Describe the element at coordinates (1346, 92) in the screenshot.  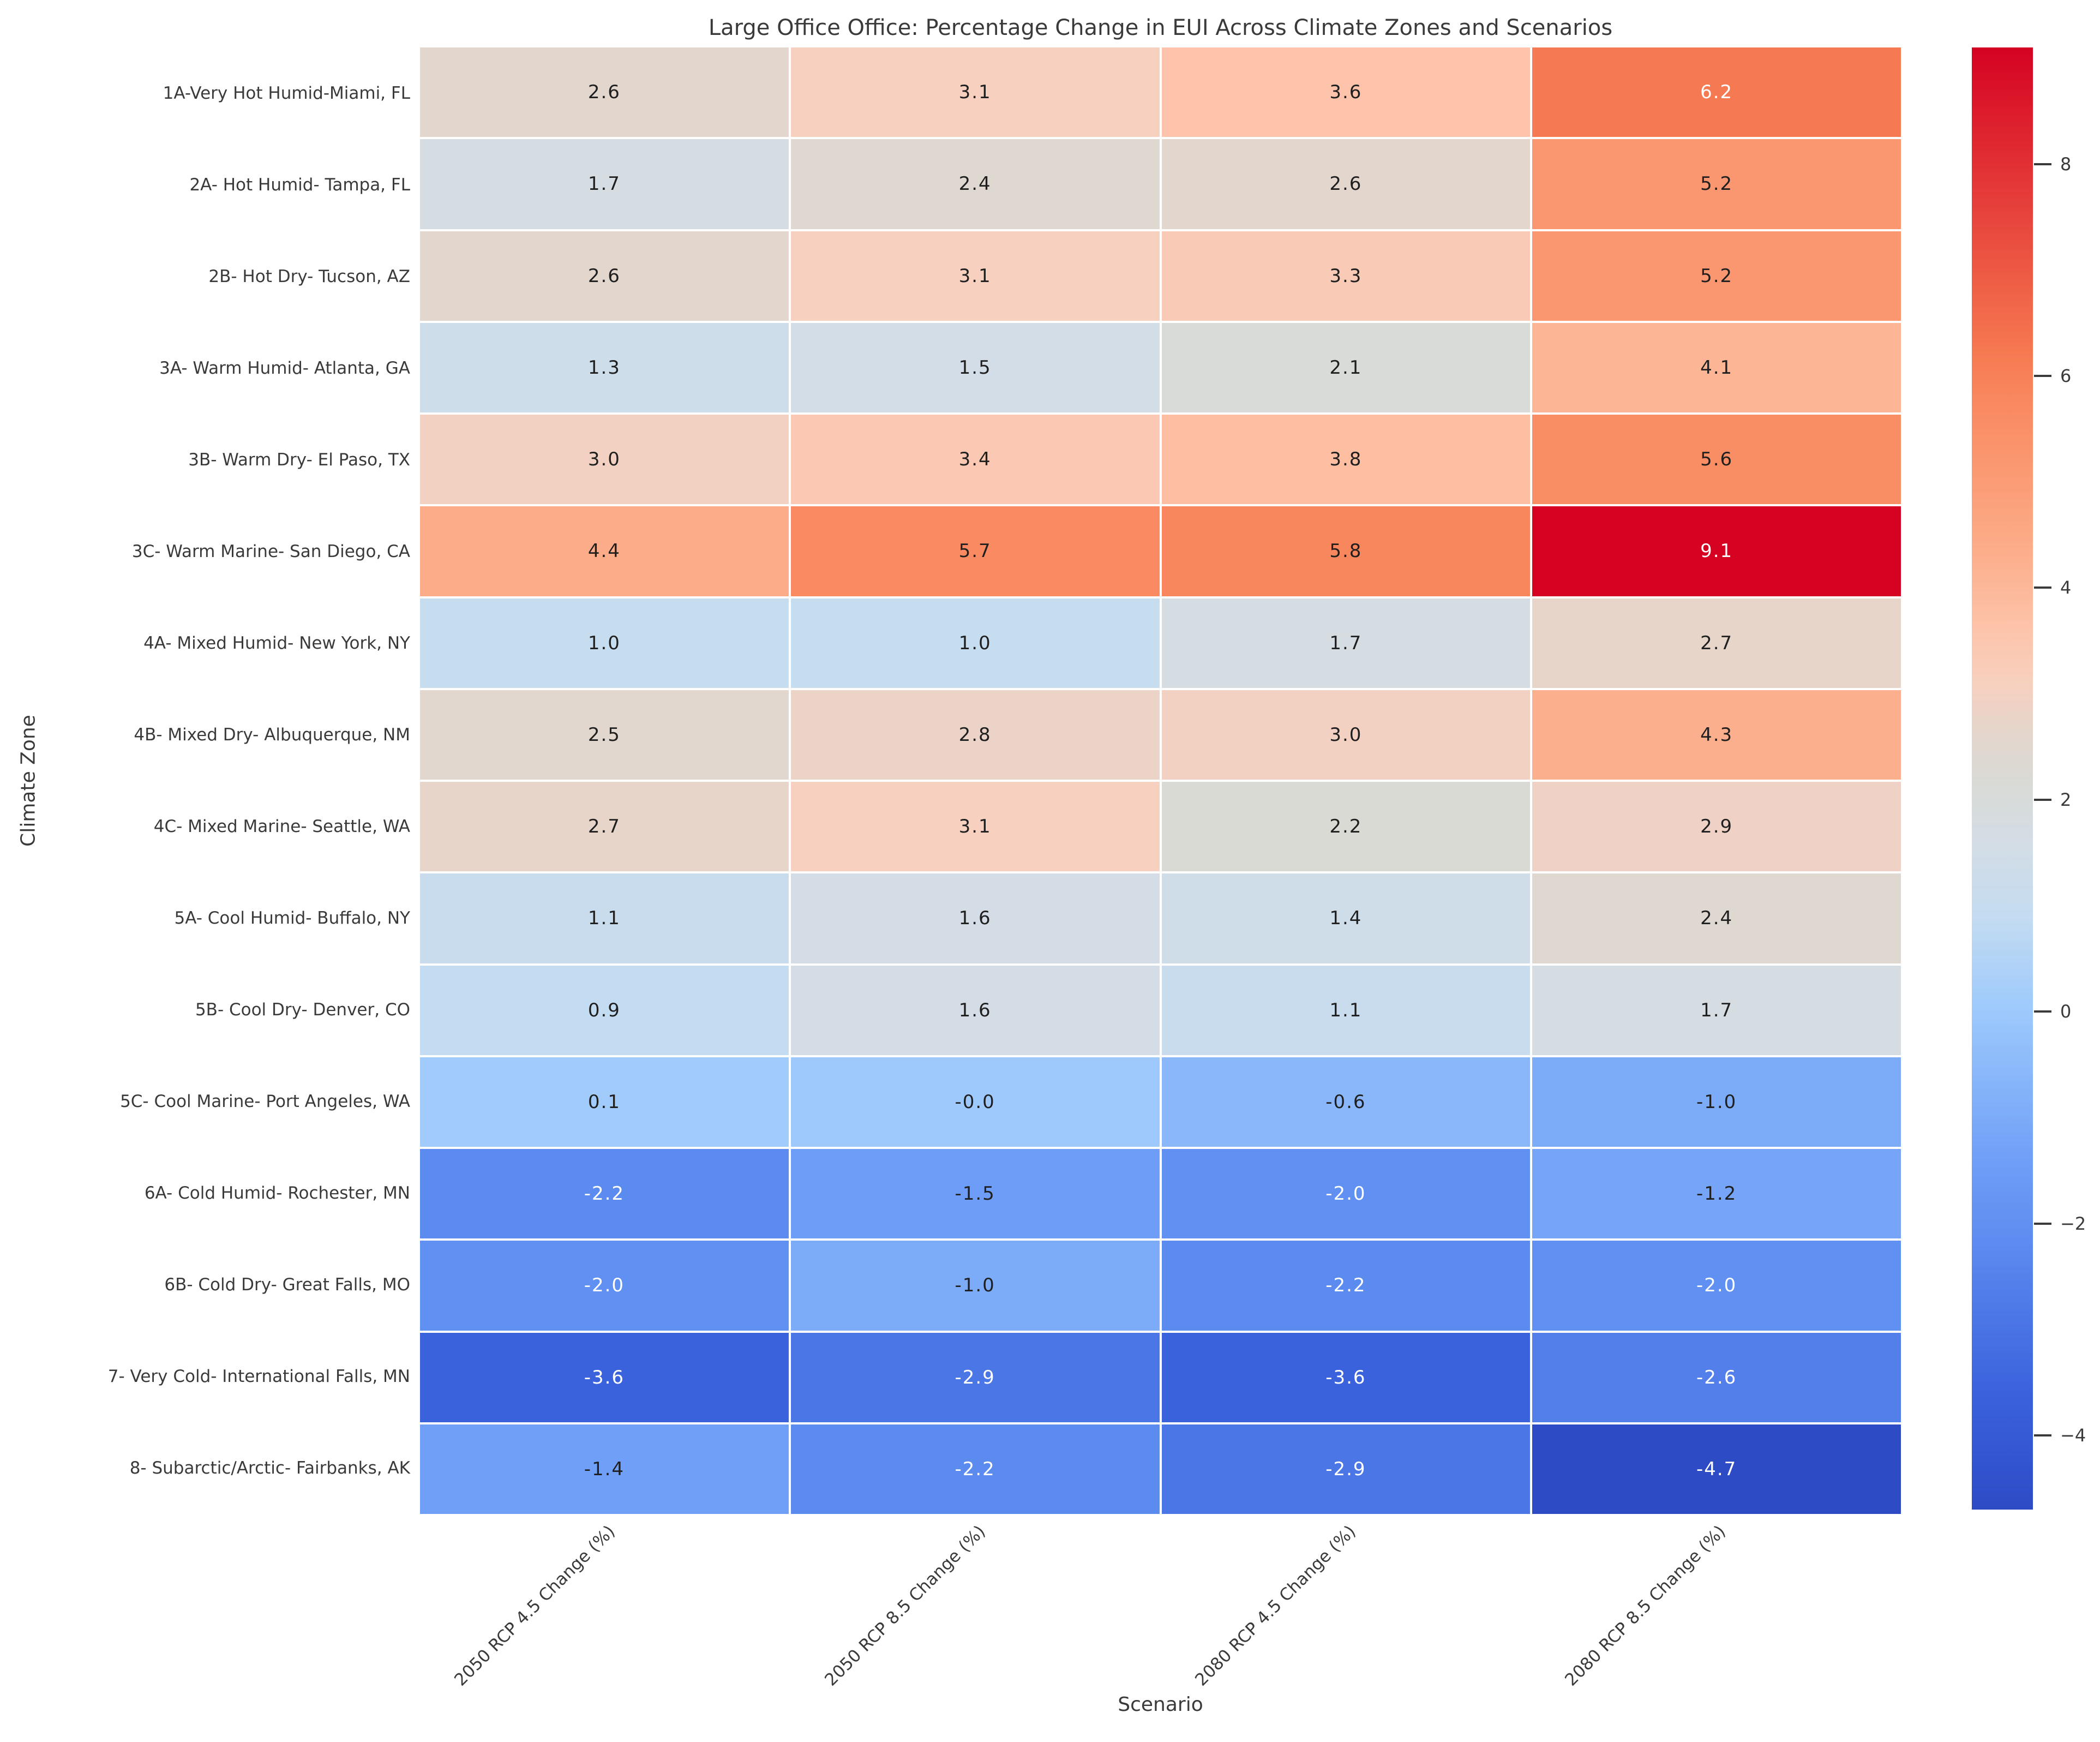
I see `heatmap-cell: 3.6` at that location.